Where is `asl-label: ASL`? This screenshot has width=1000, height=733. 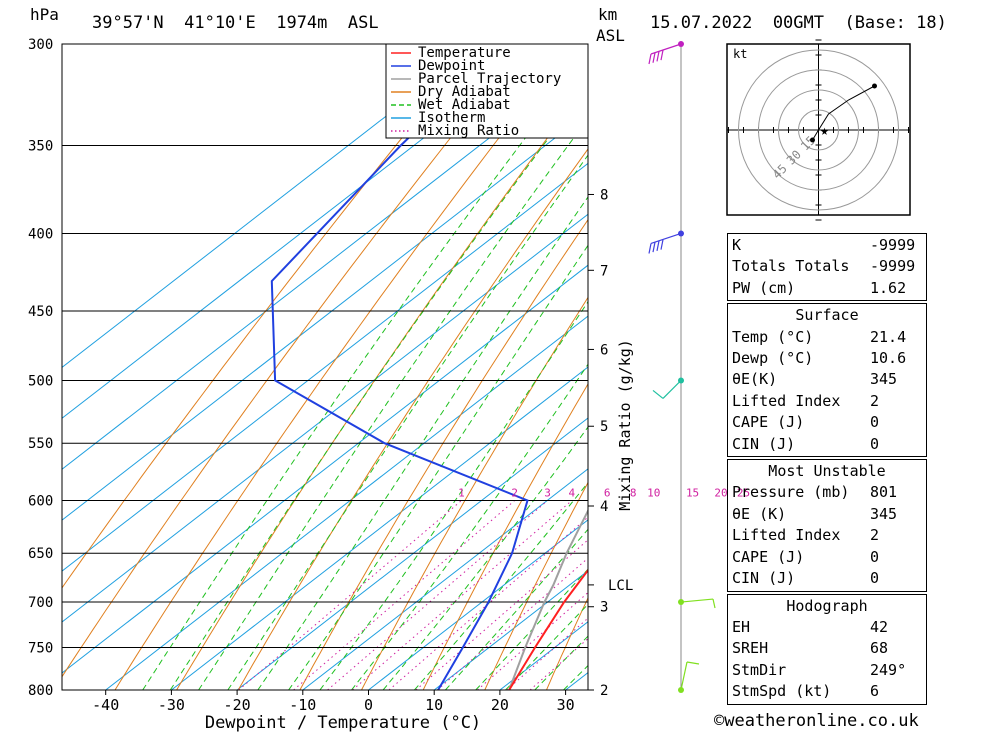 asl-label: ASL is located at coordinates (610, 35).